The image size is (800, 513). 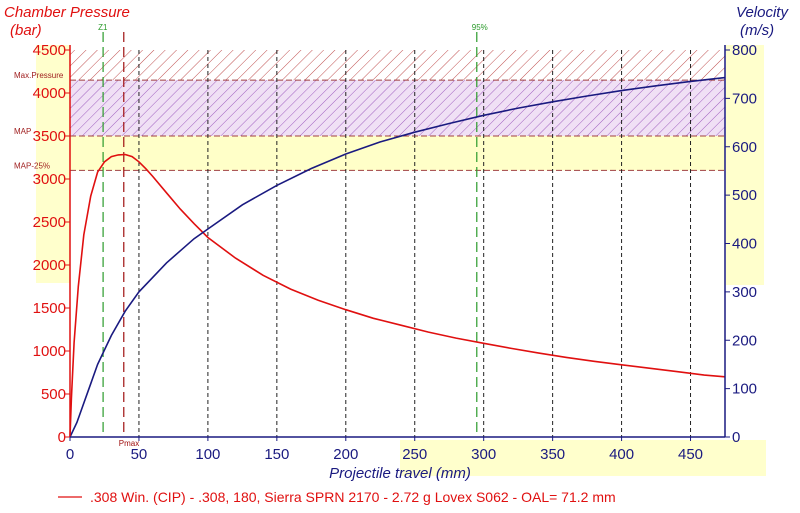 What do you see at coordinates (414, 454) in the screenshot?
I see `x-tick-label: 250` at bounding box center [414, 454].